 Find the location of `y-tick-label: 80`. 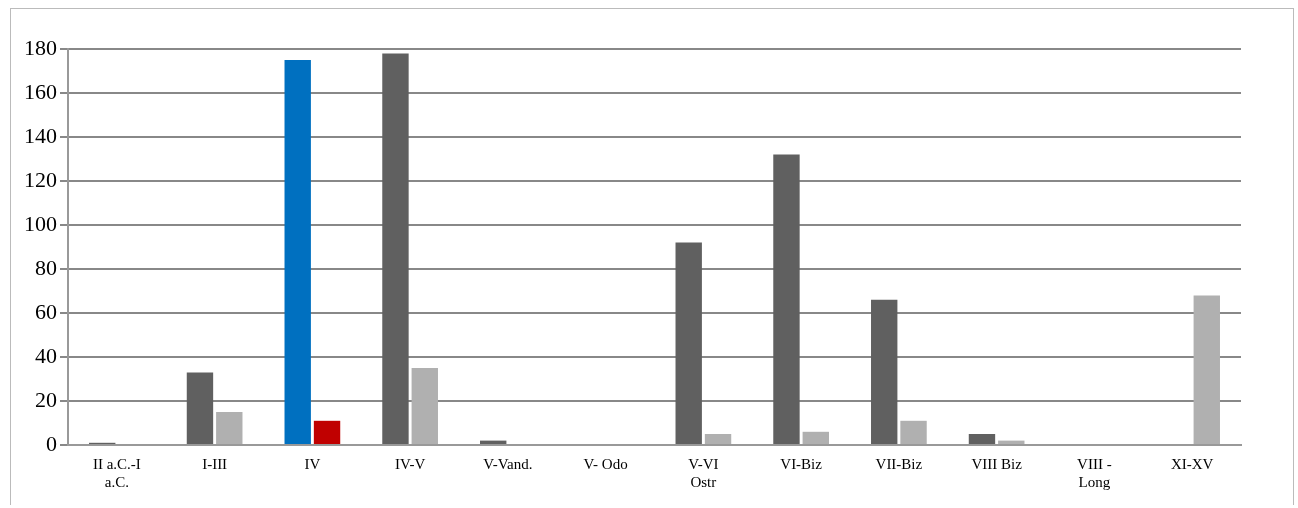

y-tick-label: 80 is located at coordinates (46, 267).